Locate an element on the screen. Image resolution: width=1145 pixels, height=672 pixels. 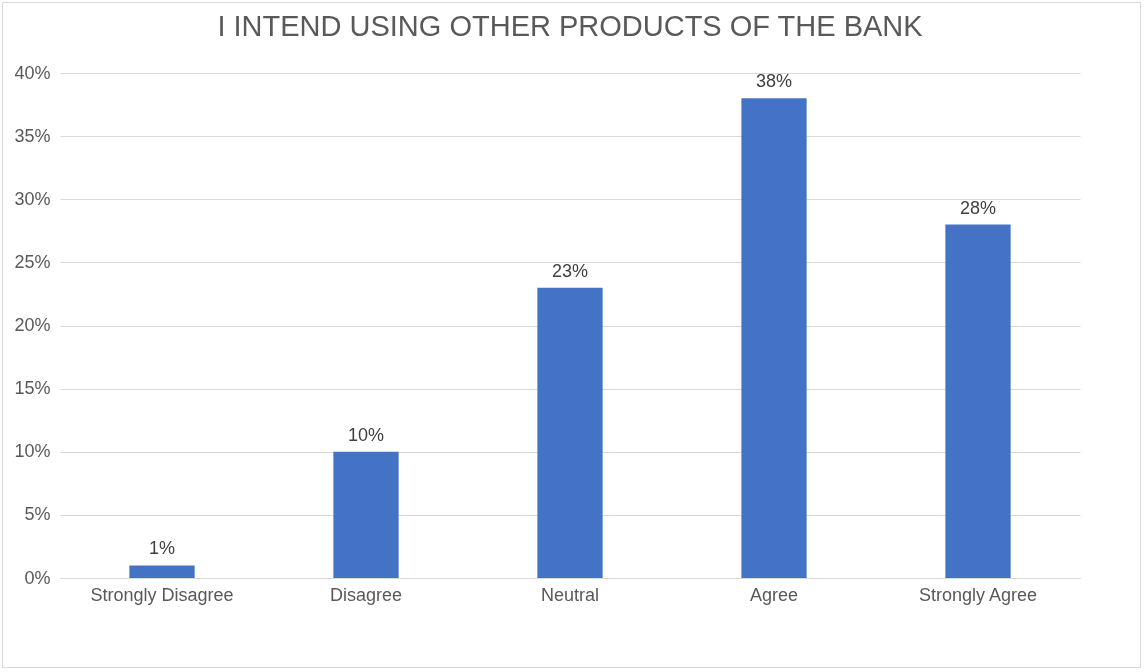
x-tick-label: Strongly Agree is located at coordinates (978, 594).